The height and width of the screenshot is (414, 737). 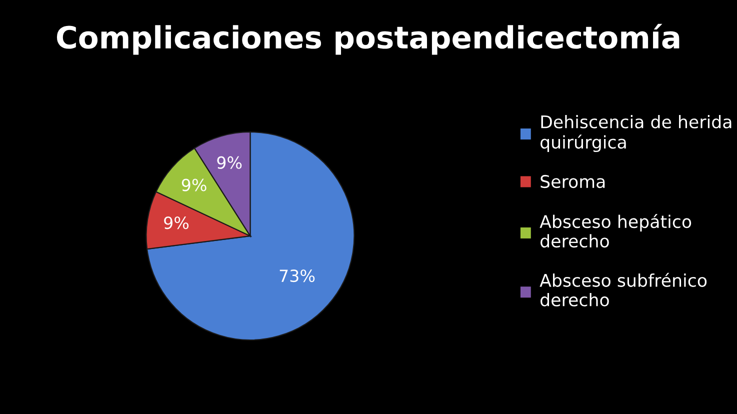 What do you see at coordinates (623, 289) in the screenshot?
I see `legend-label: Absceso subfrénico derecho` at bounding box center [623, 289].